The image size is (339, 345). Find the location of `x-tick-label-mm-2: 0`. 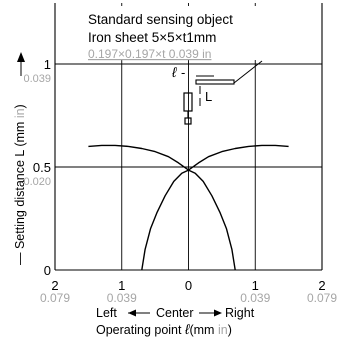

x-tick-label-mm-2: 0 is located at coordinates (188, 285).